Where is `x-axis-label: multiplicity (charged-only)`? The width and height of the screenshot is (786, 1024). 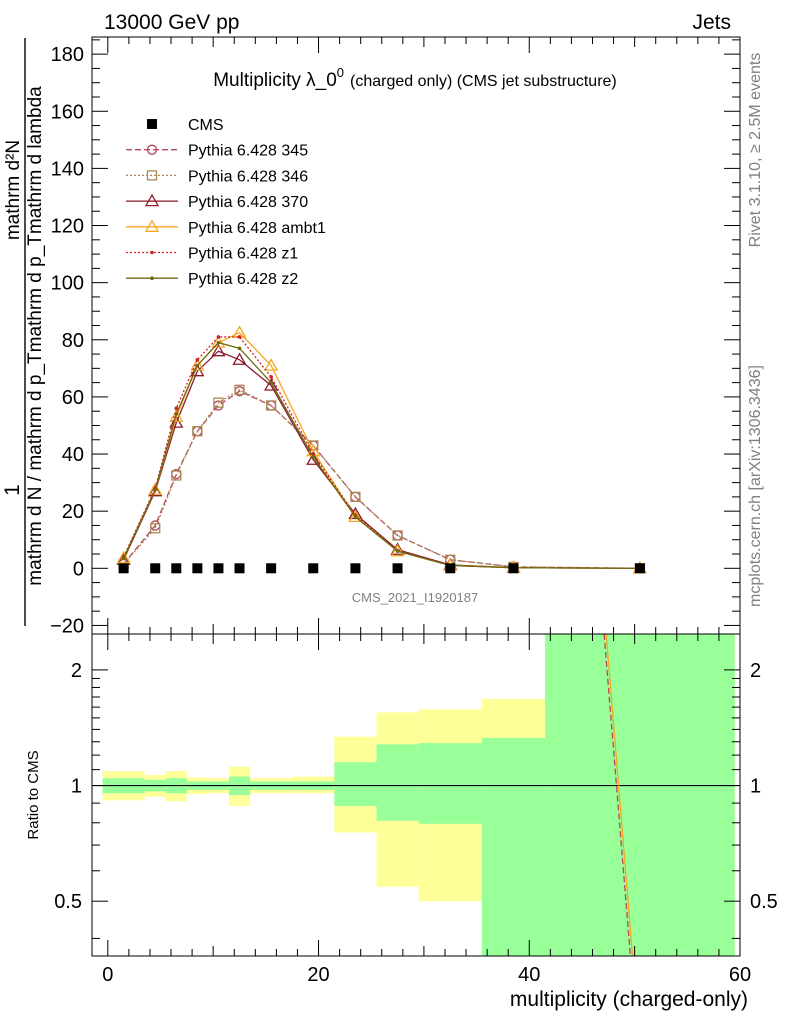
x-axis-label: multiplicity (charged-only) is located at coordinates (629, 999).